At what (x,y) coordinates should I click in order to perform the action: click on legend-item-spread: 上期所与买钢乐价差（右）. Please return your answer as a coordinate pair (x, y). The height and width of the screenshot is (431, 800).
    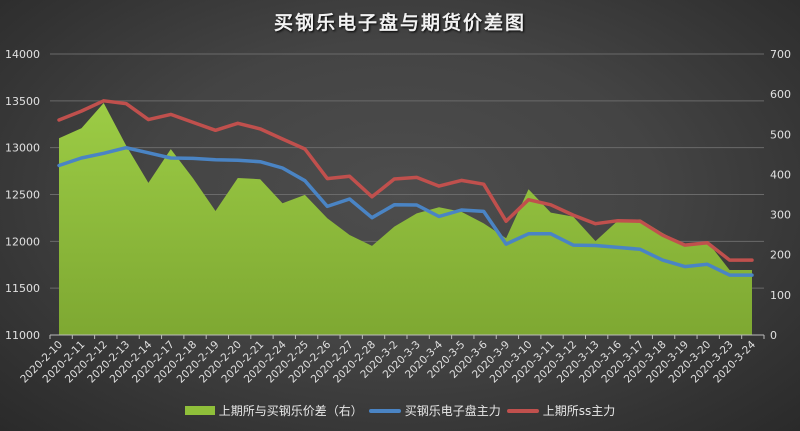
    Looking at the image, I should click on (273, 410).